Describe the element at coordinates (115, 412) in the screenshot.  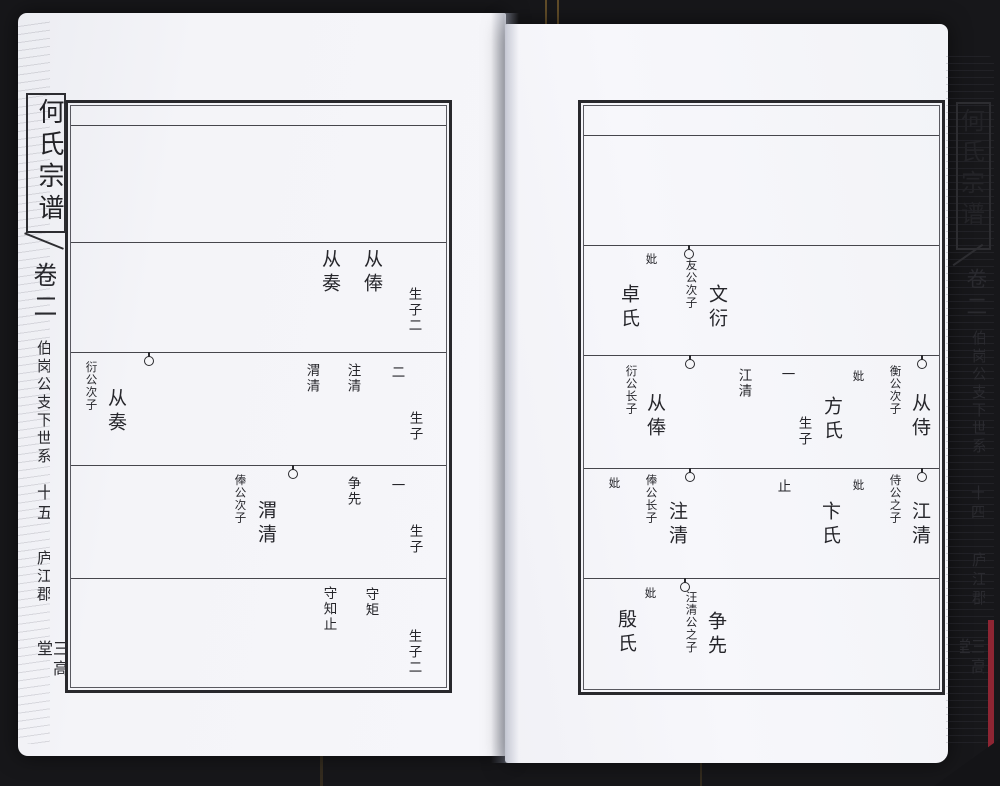
I see `person-name: 从奏` at that location.